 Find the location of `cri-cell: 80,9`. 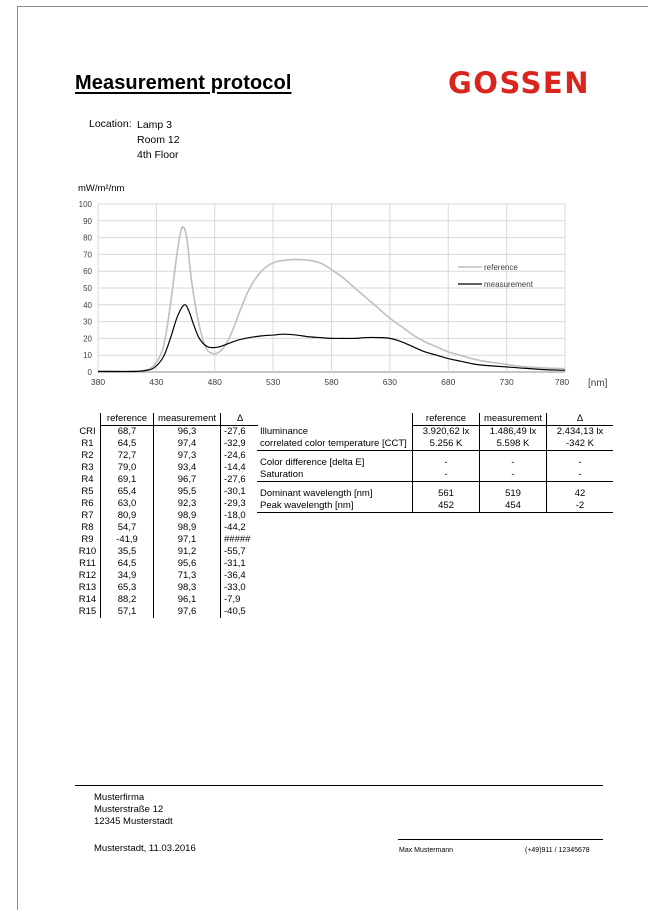

cri-cell: 80,9 is located at coordinates (127, 516).